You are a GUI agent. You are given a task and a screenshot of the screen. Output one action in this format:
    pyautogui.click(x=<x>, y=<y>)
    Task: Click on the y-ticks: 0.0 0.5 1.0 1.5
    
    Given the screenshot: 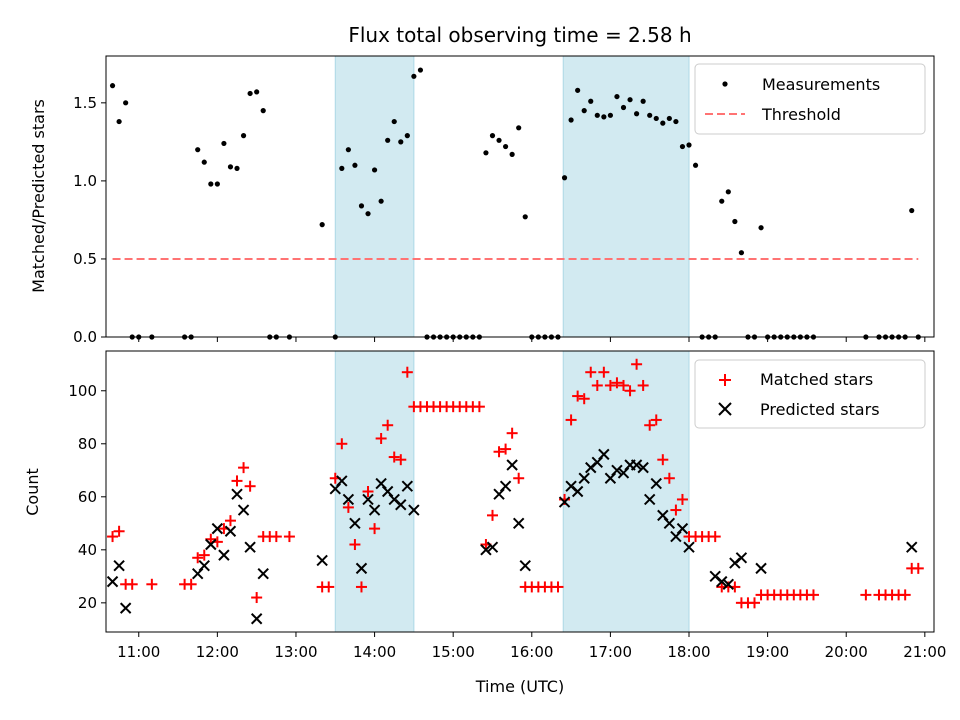 What is the action you would take?
    pyautogui.click(x=89, y=220)
    